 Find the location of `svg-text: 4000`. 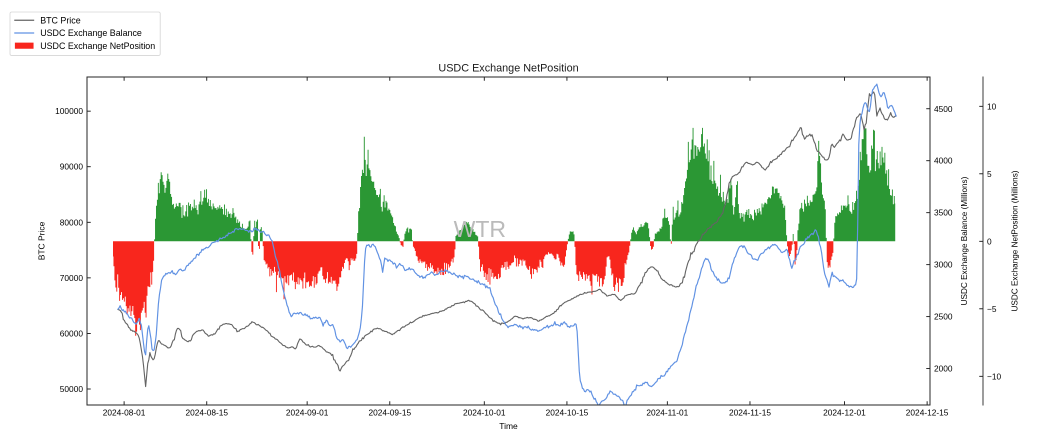

svg-text: 4000 is located at coordinates (943, 161).